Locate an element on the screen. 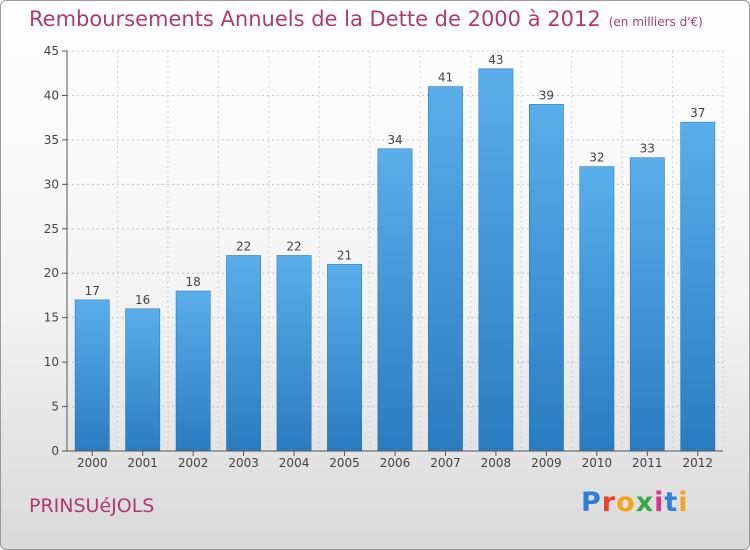 This screenshot has height=550, width=750. data-label-2012: 37 is located at coordinates (697, 113).